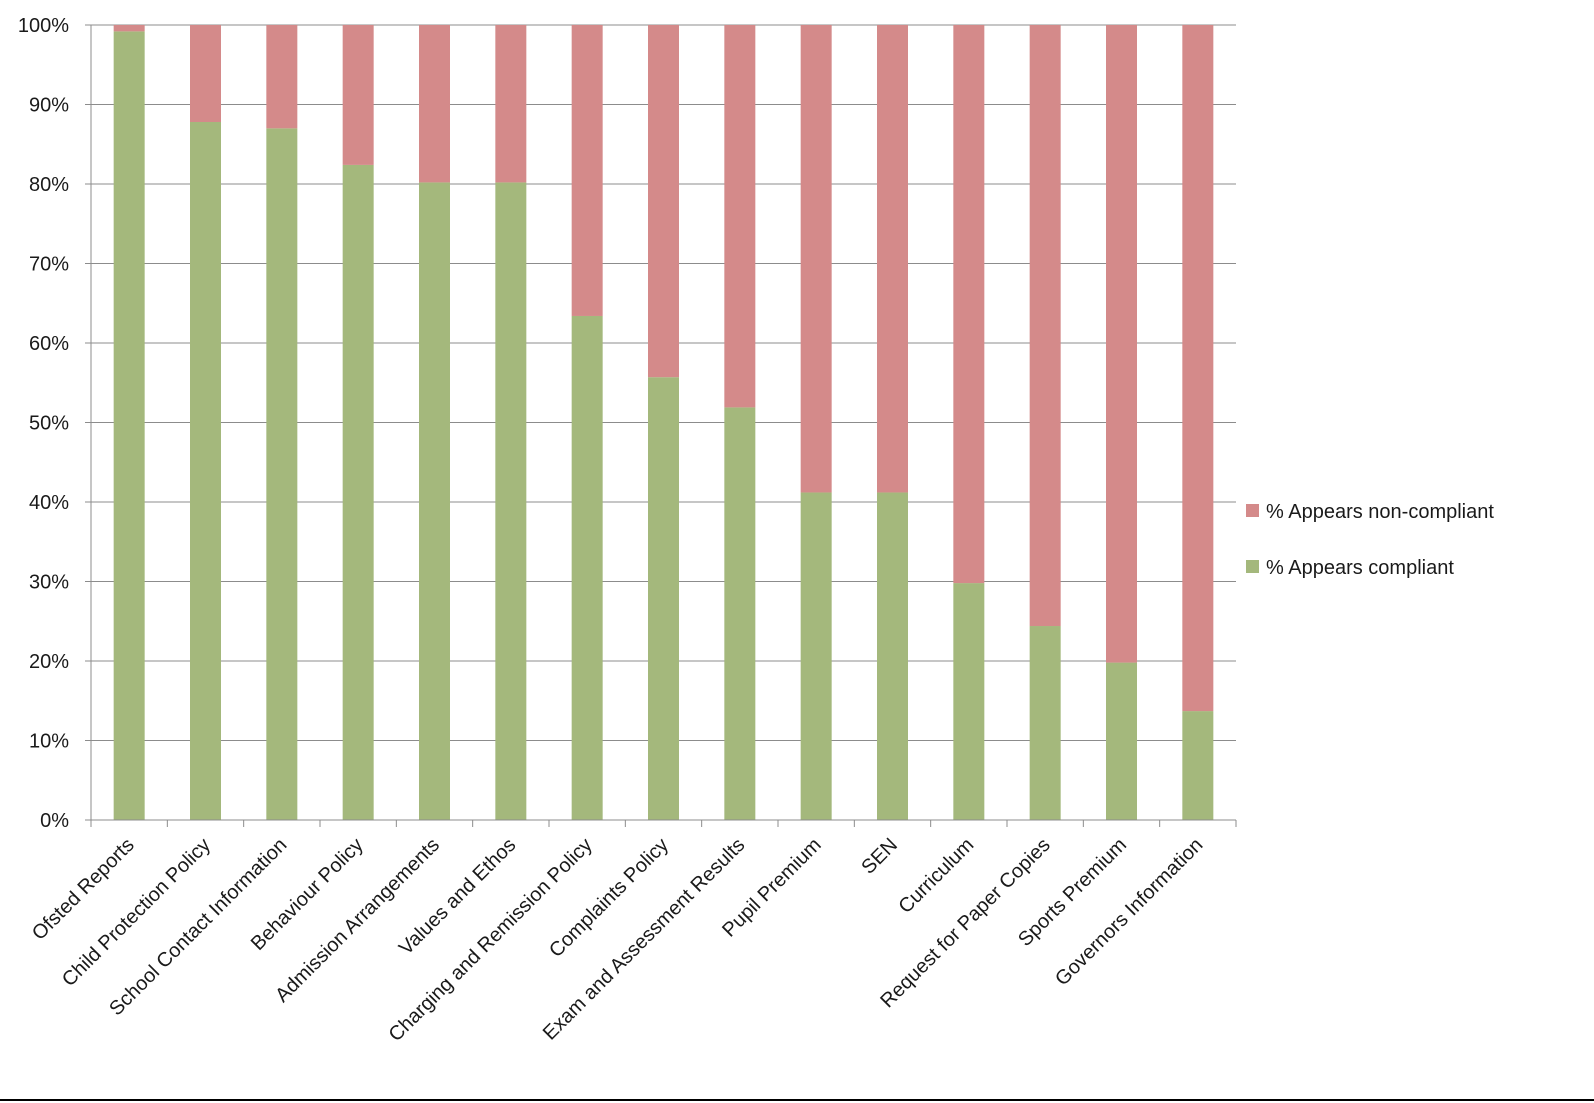 The width and height of the screenshot is (1594, 1103). I want to click on y-tick-label: 40%, so click(49, 503).